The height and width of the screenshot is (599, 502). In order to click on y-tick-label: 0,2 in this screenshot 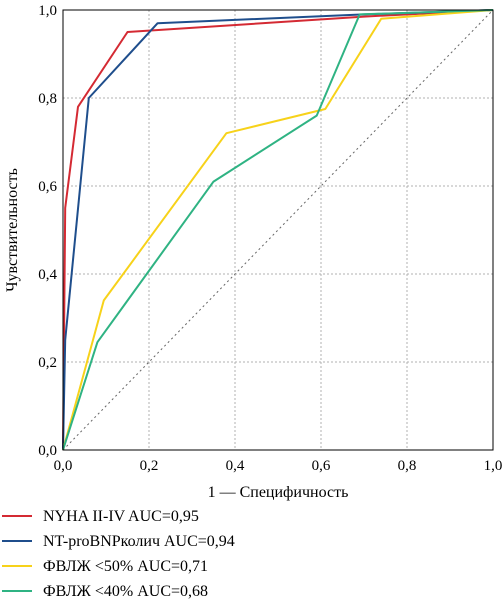, I will do `click(47, 363)`.